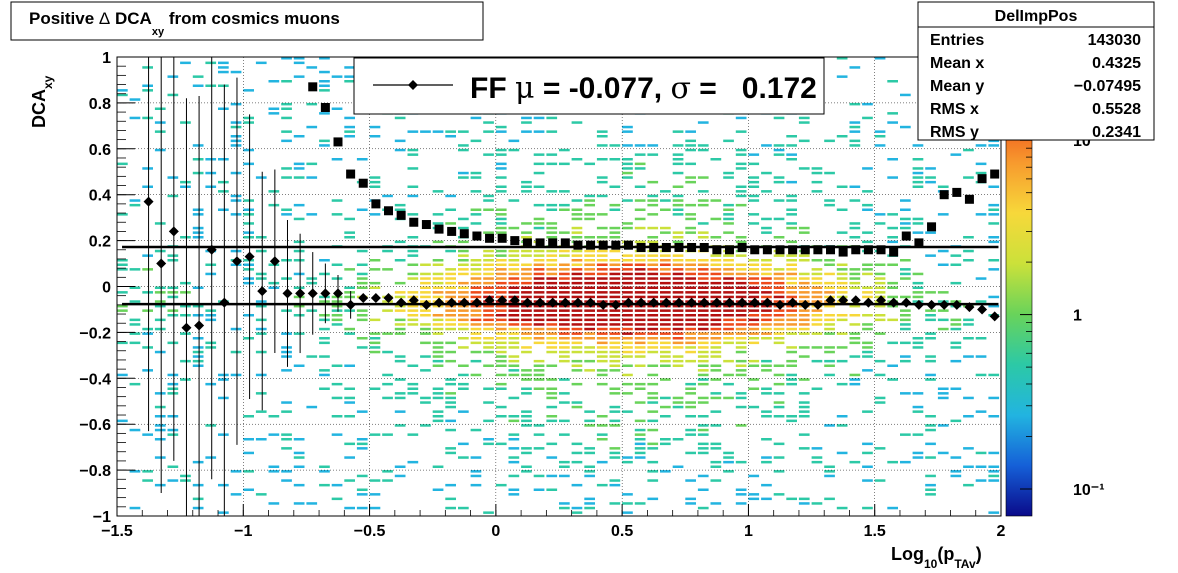 The image size is (1178, 573). I want to click on x-tick-label: −1.5, so click(117, 531).